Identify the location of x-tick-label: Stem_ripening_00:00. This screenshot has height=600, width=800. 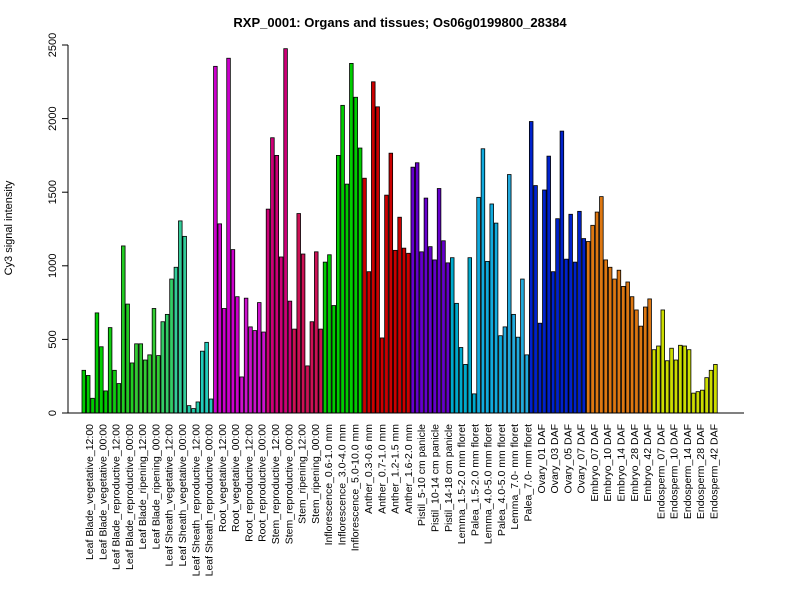
(316, 474).